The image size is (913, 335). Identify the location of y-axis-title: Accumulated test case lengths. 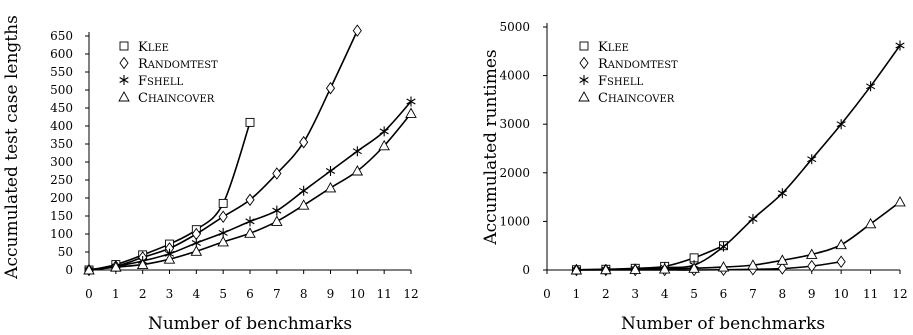
(12, 147).